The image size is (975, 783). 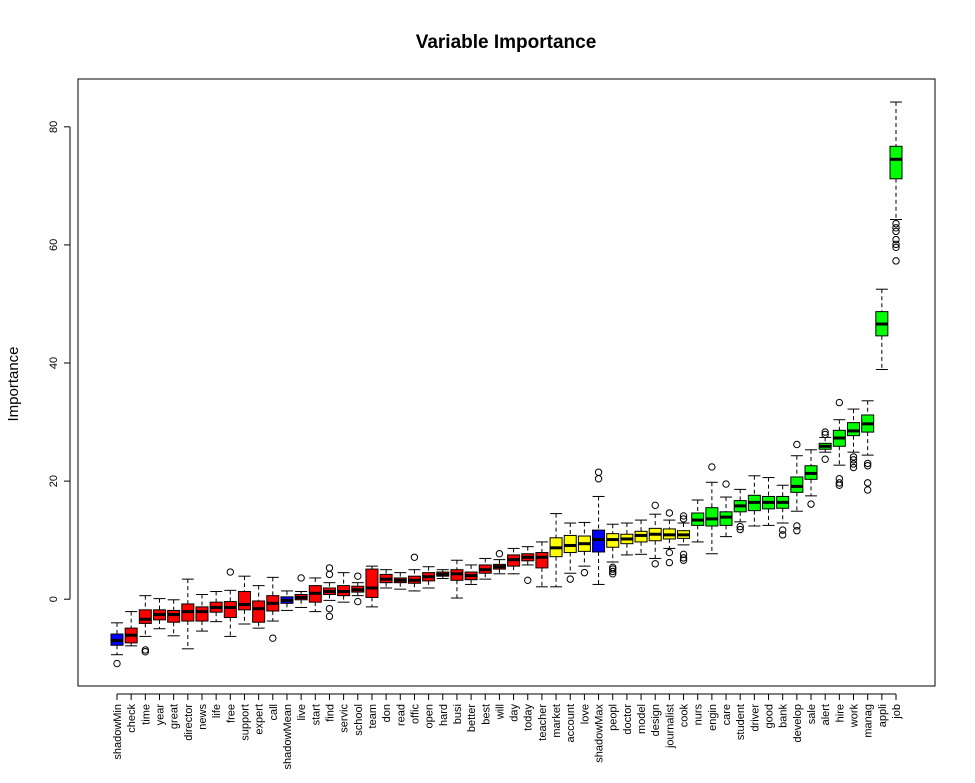 I want to click on box-today, so click(x=528, y=565).